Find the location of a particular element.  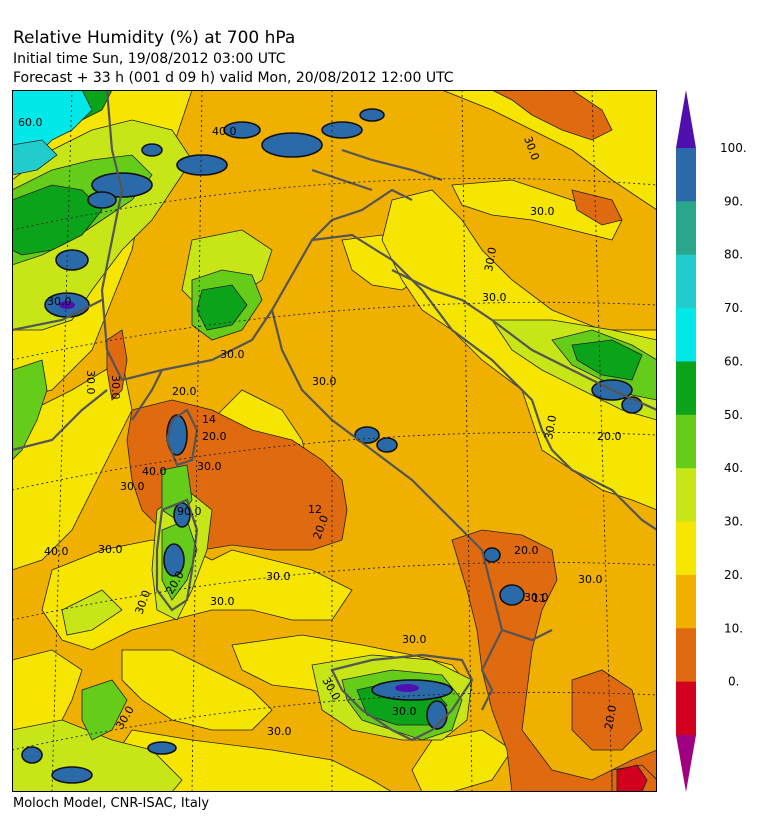

legend-label: 90. is located at coordinates (733, 201).